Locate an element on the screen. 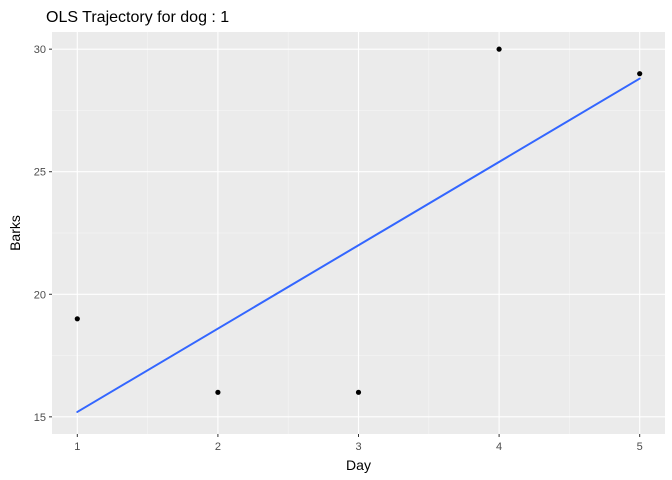 The image size is (672, 480). y-tick-label: 15 is located at coordinates (40, 418).